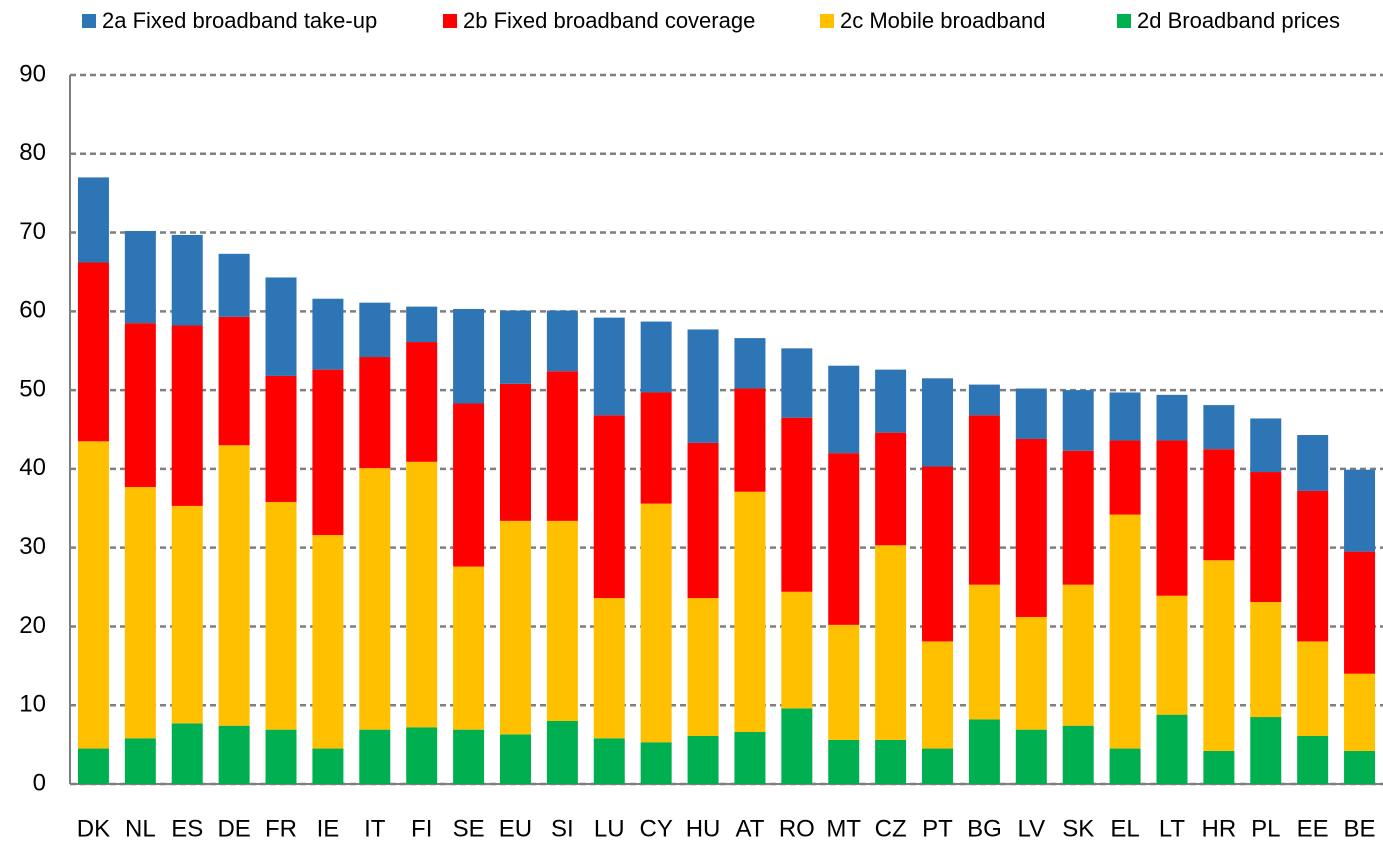  Describe the element at coordinates (39, 782) in the screenshot. I see `y-tick-label: 0` at that location.